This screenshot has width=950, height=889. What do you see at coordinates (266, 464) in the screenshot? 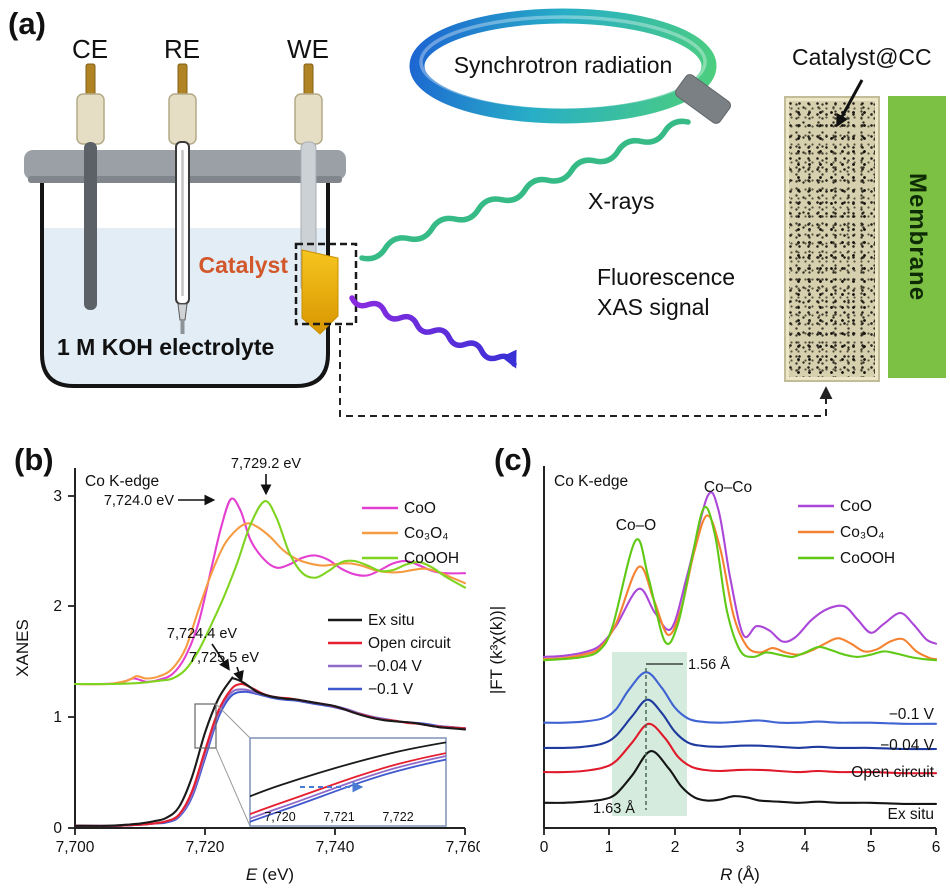
I see `b-annotation-ref-peak2: 7,729.2 eV` at bounding box center [266, 464].